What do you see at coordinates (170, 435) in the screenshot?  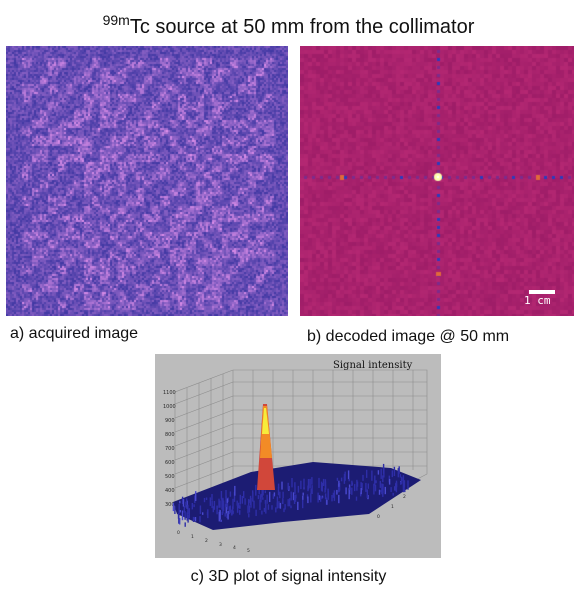 I see `svg-text: 800` at bounding box center [170, 435].